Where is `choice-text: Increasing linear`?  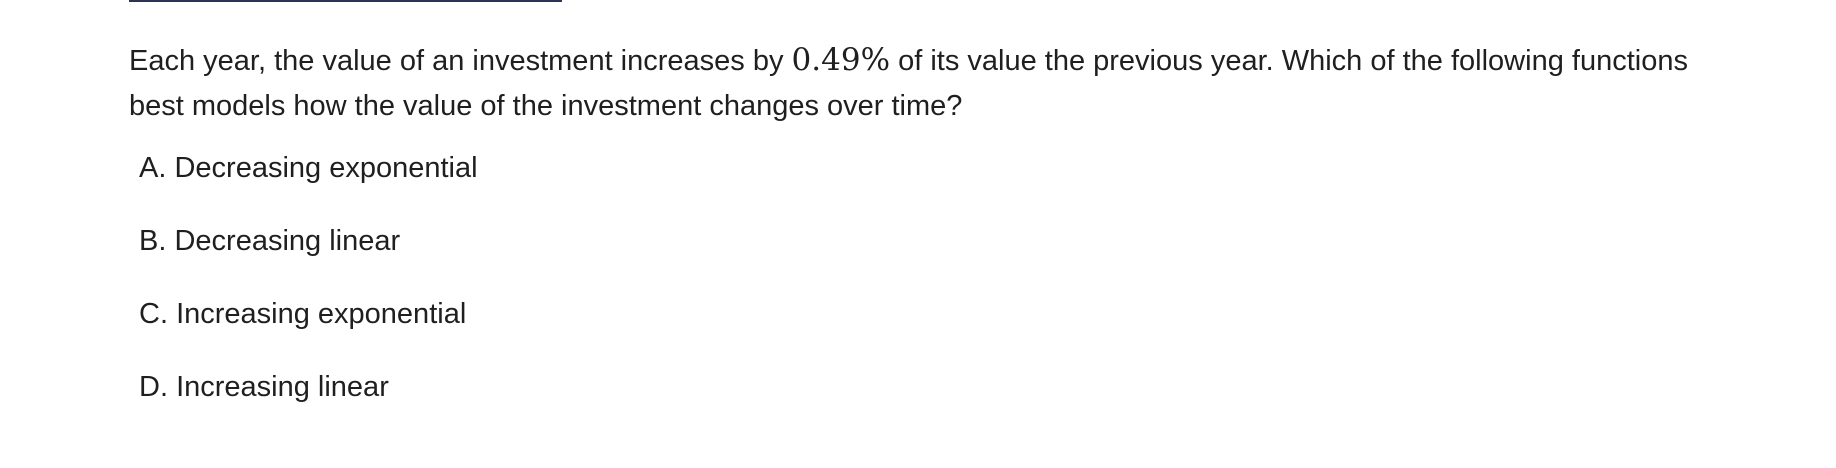 choice-text: Increasing linear is located at coordinates (282, 387).